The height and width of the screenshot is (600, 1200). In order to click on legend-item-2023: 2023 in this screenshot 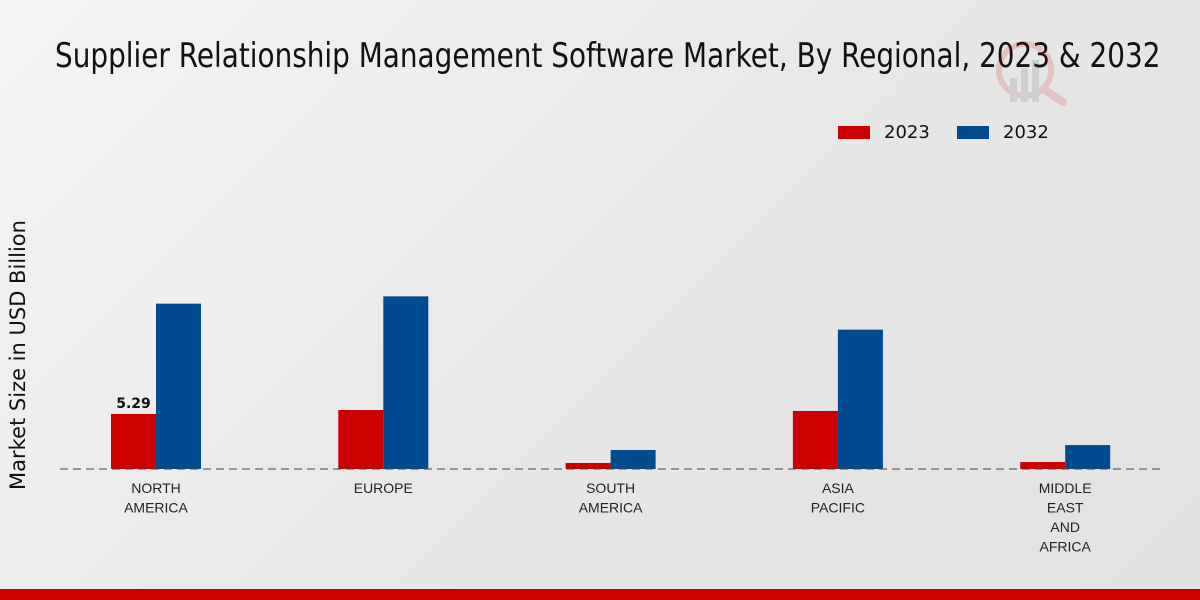, I will do `click(884, 132)`.